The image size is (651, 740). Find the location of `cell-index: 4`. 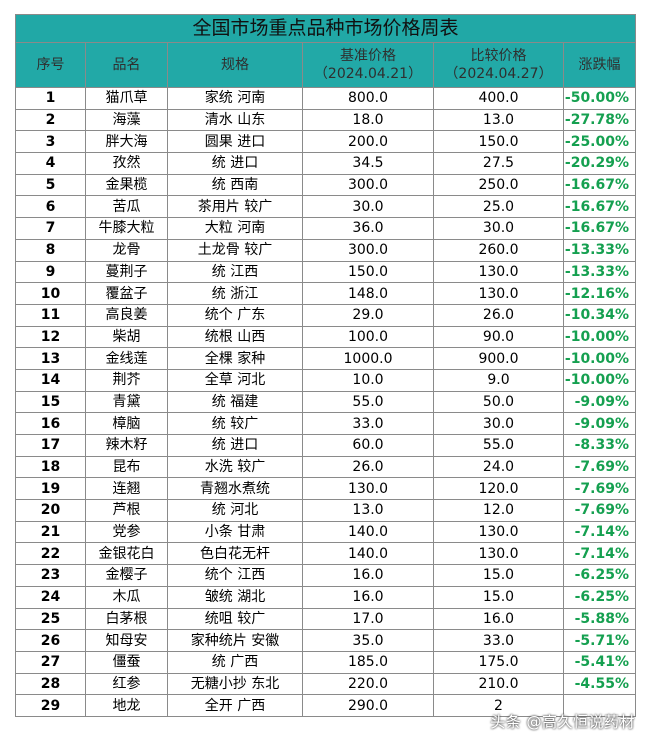

cell-index: 4 is located at coordinates (50, 163).